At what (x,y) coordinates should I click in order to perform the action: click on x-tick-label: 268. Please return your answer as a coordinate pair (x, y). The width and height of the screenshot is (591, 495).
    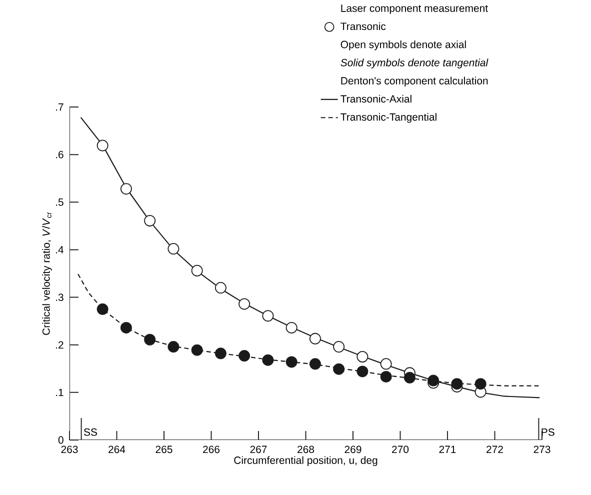
    Looking at the image, I should click on (306, 450).